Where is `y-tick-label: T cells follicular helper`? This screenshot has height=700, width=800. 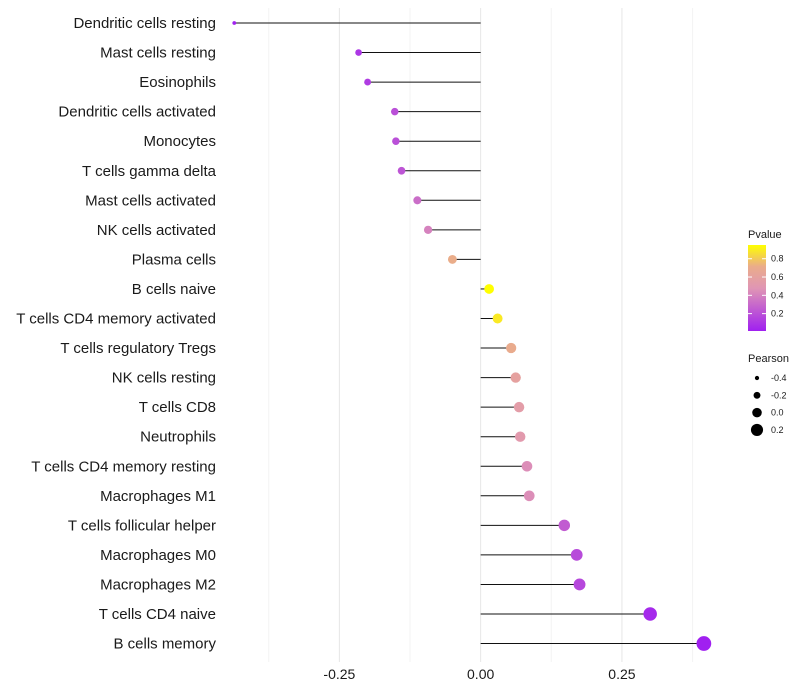 y-tick-label: T cells follicular helper is located at coordinates (142, 525).